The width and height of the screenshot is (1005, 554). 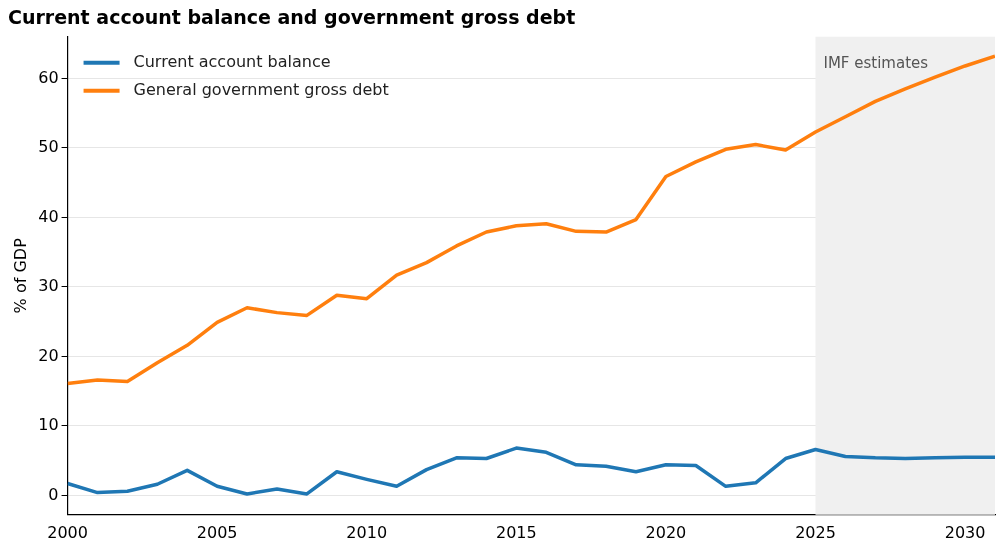 I want to click on x-tick-label: 2025, so click(x=815, y=532).